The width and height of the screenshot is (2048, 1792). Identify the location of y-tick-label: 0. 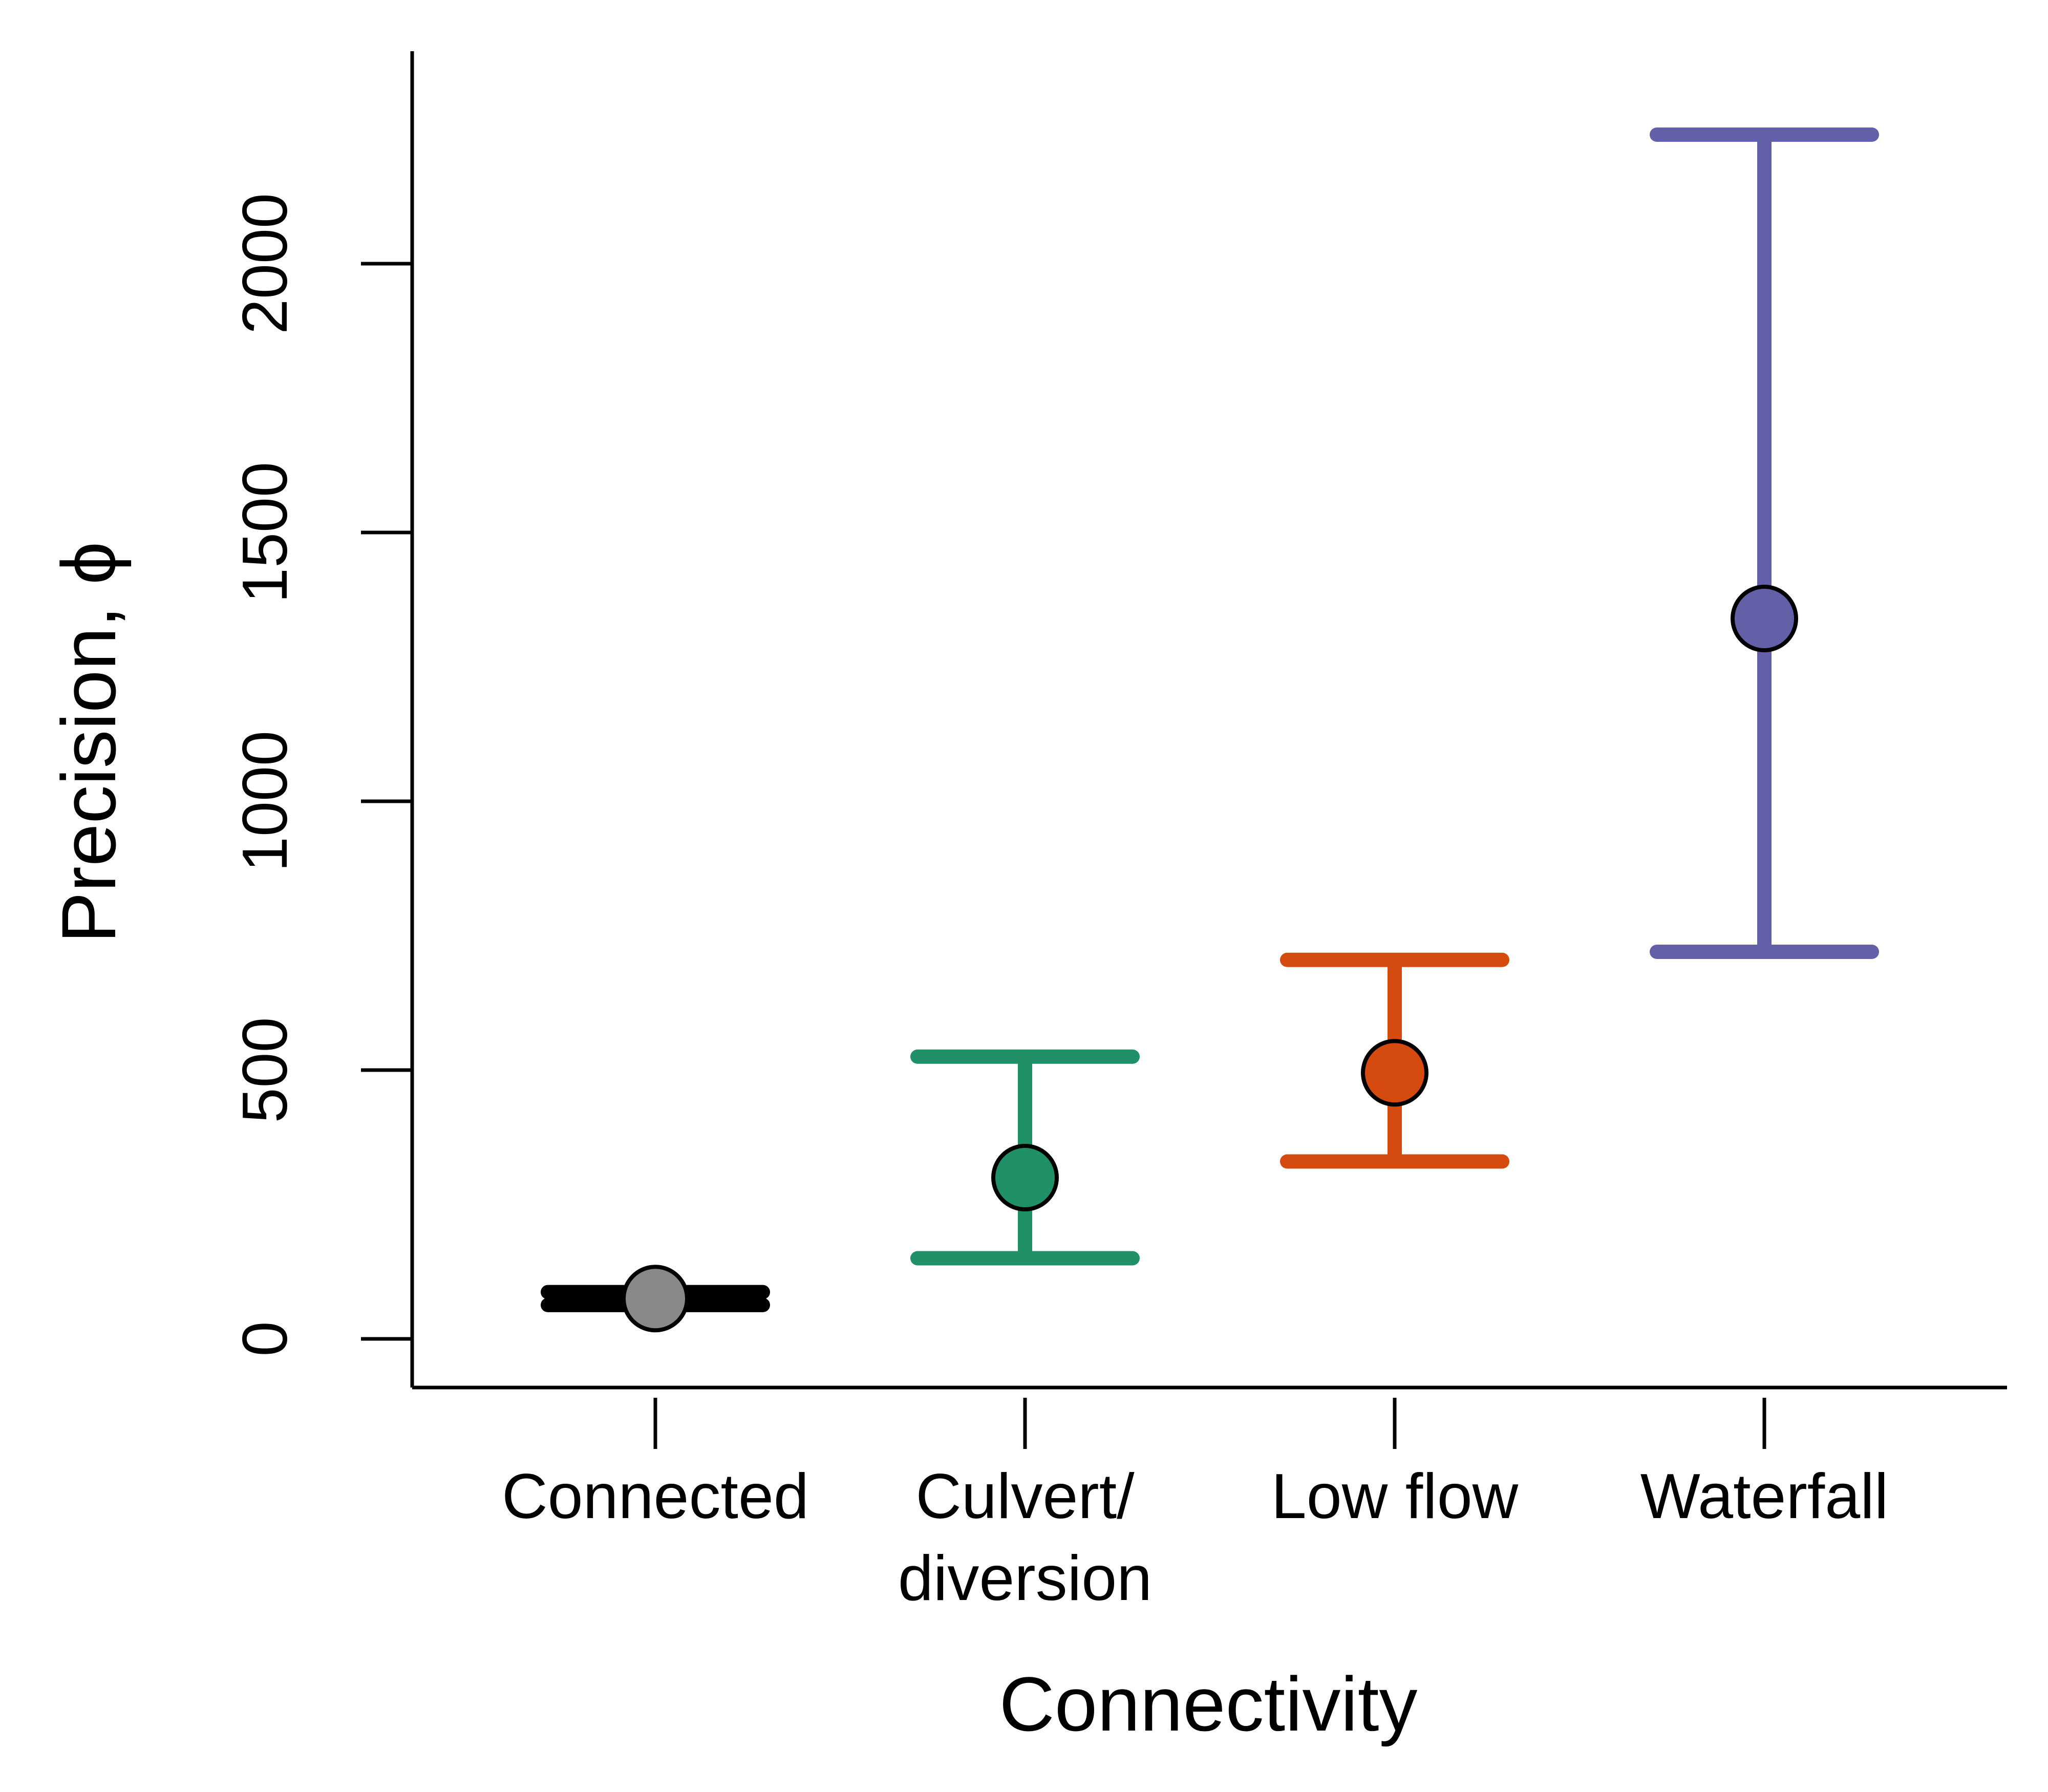
(265, 1339).